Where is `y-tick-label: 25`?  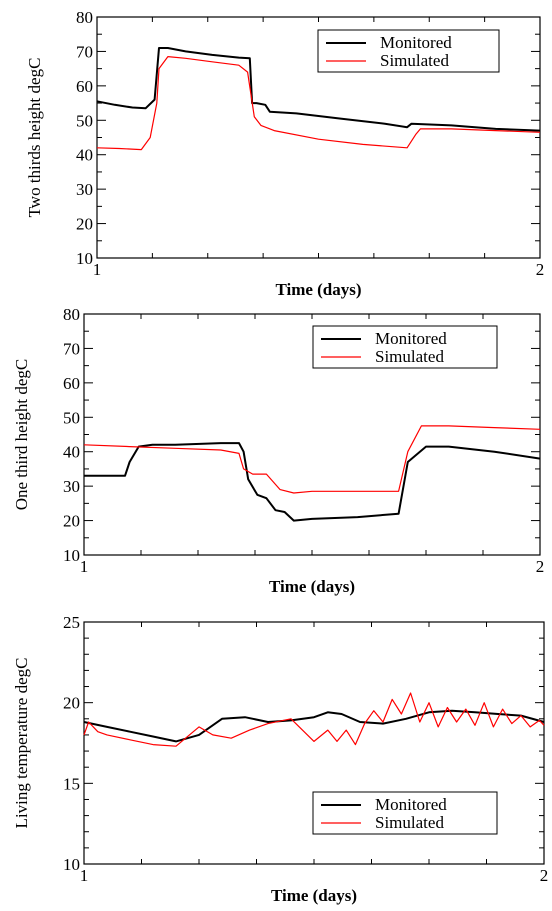 y-tick-label: 25 is located at coordinates (71, 622).